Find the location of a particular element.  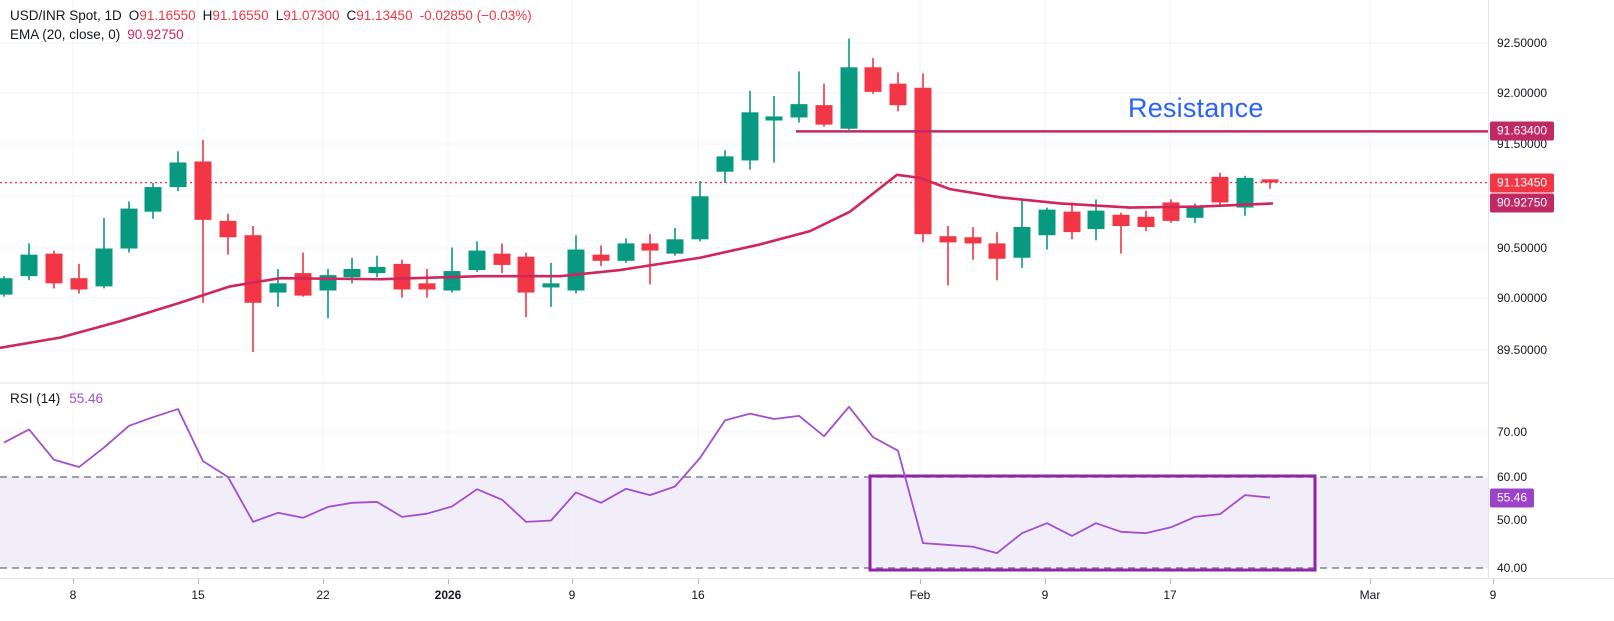

price-badge: 91.63400 is located at coordinates (1522, 131).